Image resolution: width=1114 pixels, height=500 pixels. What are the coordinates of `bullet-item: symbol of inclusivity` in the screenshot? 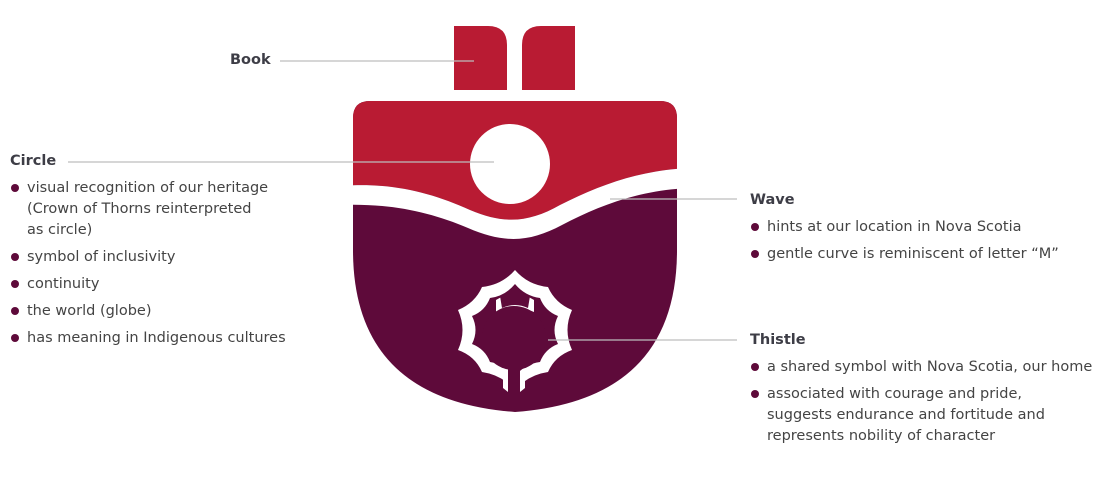 It's located at (160, 257).